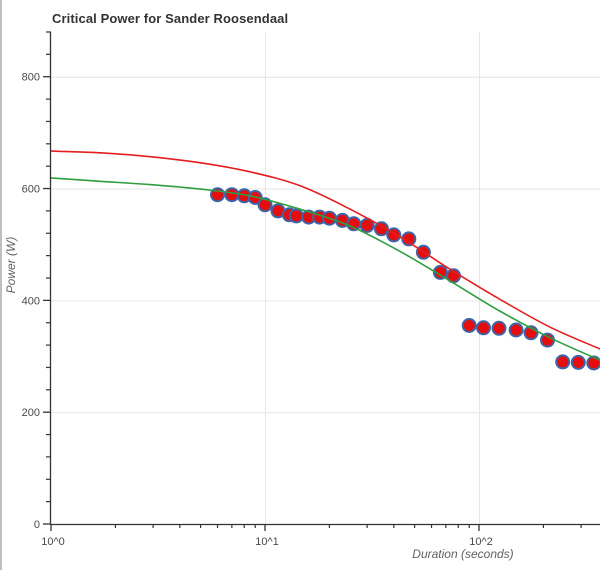 This screenshot has height=570, width=600. I want to click on x-axis: 10^0 10^1 10^2, so click(320, 535).